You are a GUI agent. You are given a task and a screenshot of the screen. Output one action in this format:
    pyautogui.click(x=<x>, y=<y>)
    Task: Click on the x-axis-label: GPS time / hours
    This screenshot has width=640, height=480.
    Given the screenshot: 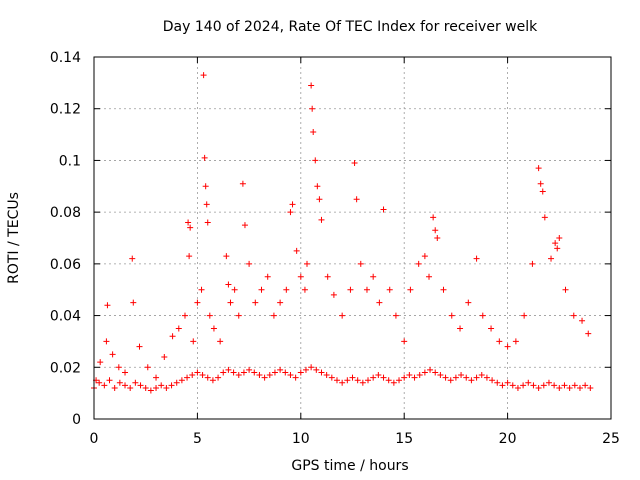 What is the action you would take?
    pyautogui.click(x=349, y=466)
    